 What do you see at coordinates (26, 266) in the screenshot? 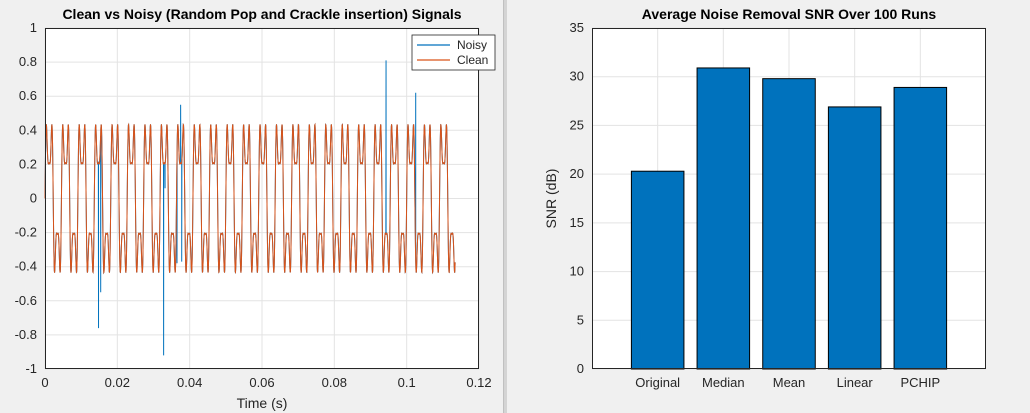
I see `y-tick-label: -0.4` at bounding box center [26, 266].